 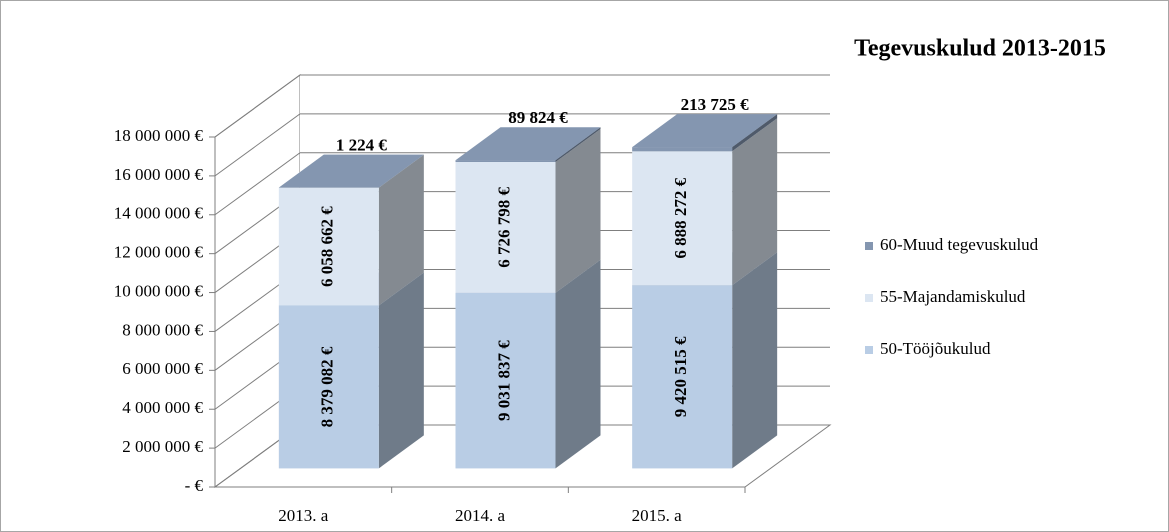 I want to click on y-tick-label: 12 000 000 €, so click(x=159, y=252).